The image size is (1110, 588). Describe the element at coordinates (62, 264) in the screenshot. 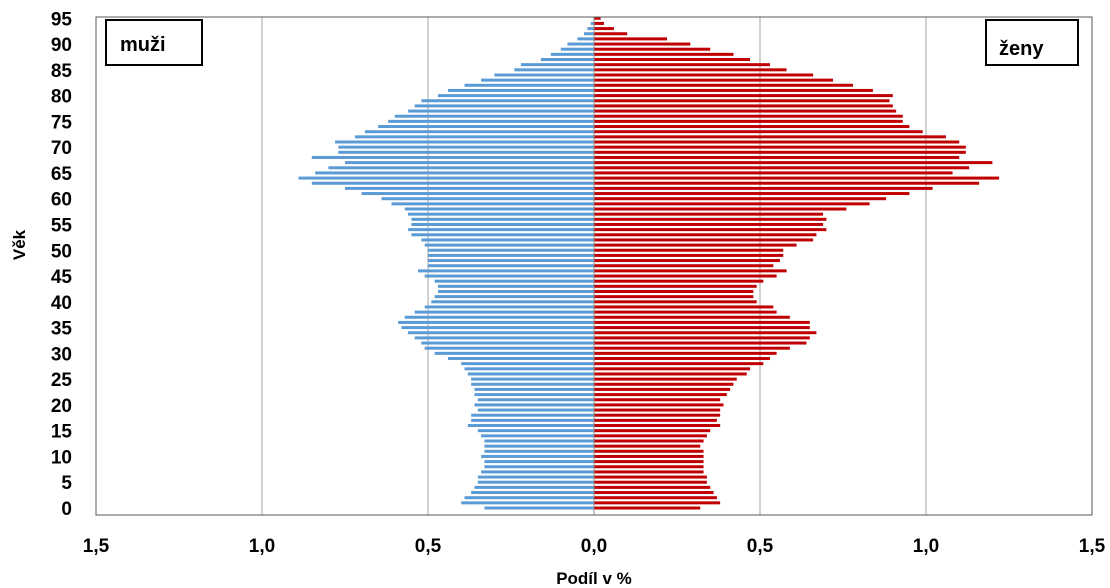

I see `y-axis-tick-labels: 0 5 10 15 20 25 30 35 40 45 50 55 60 65 70 75 80 85 90 95` at that location.